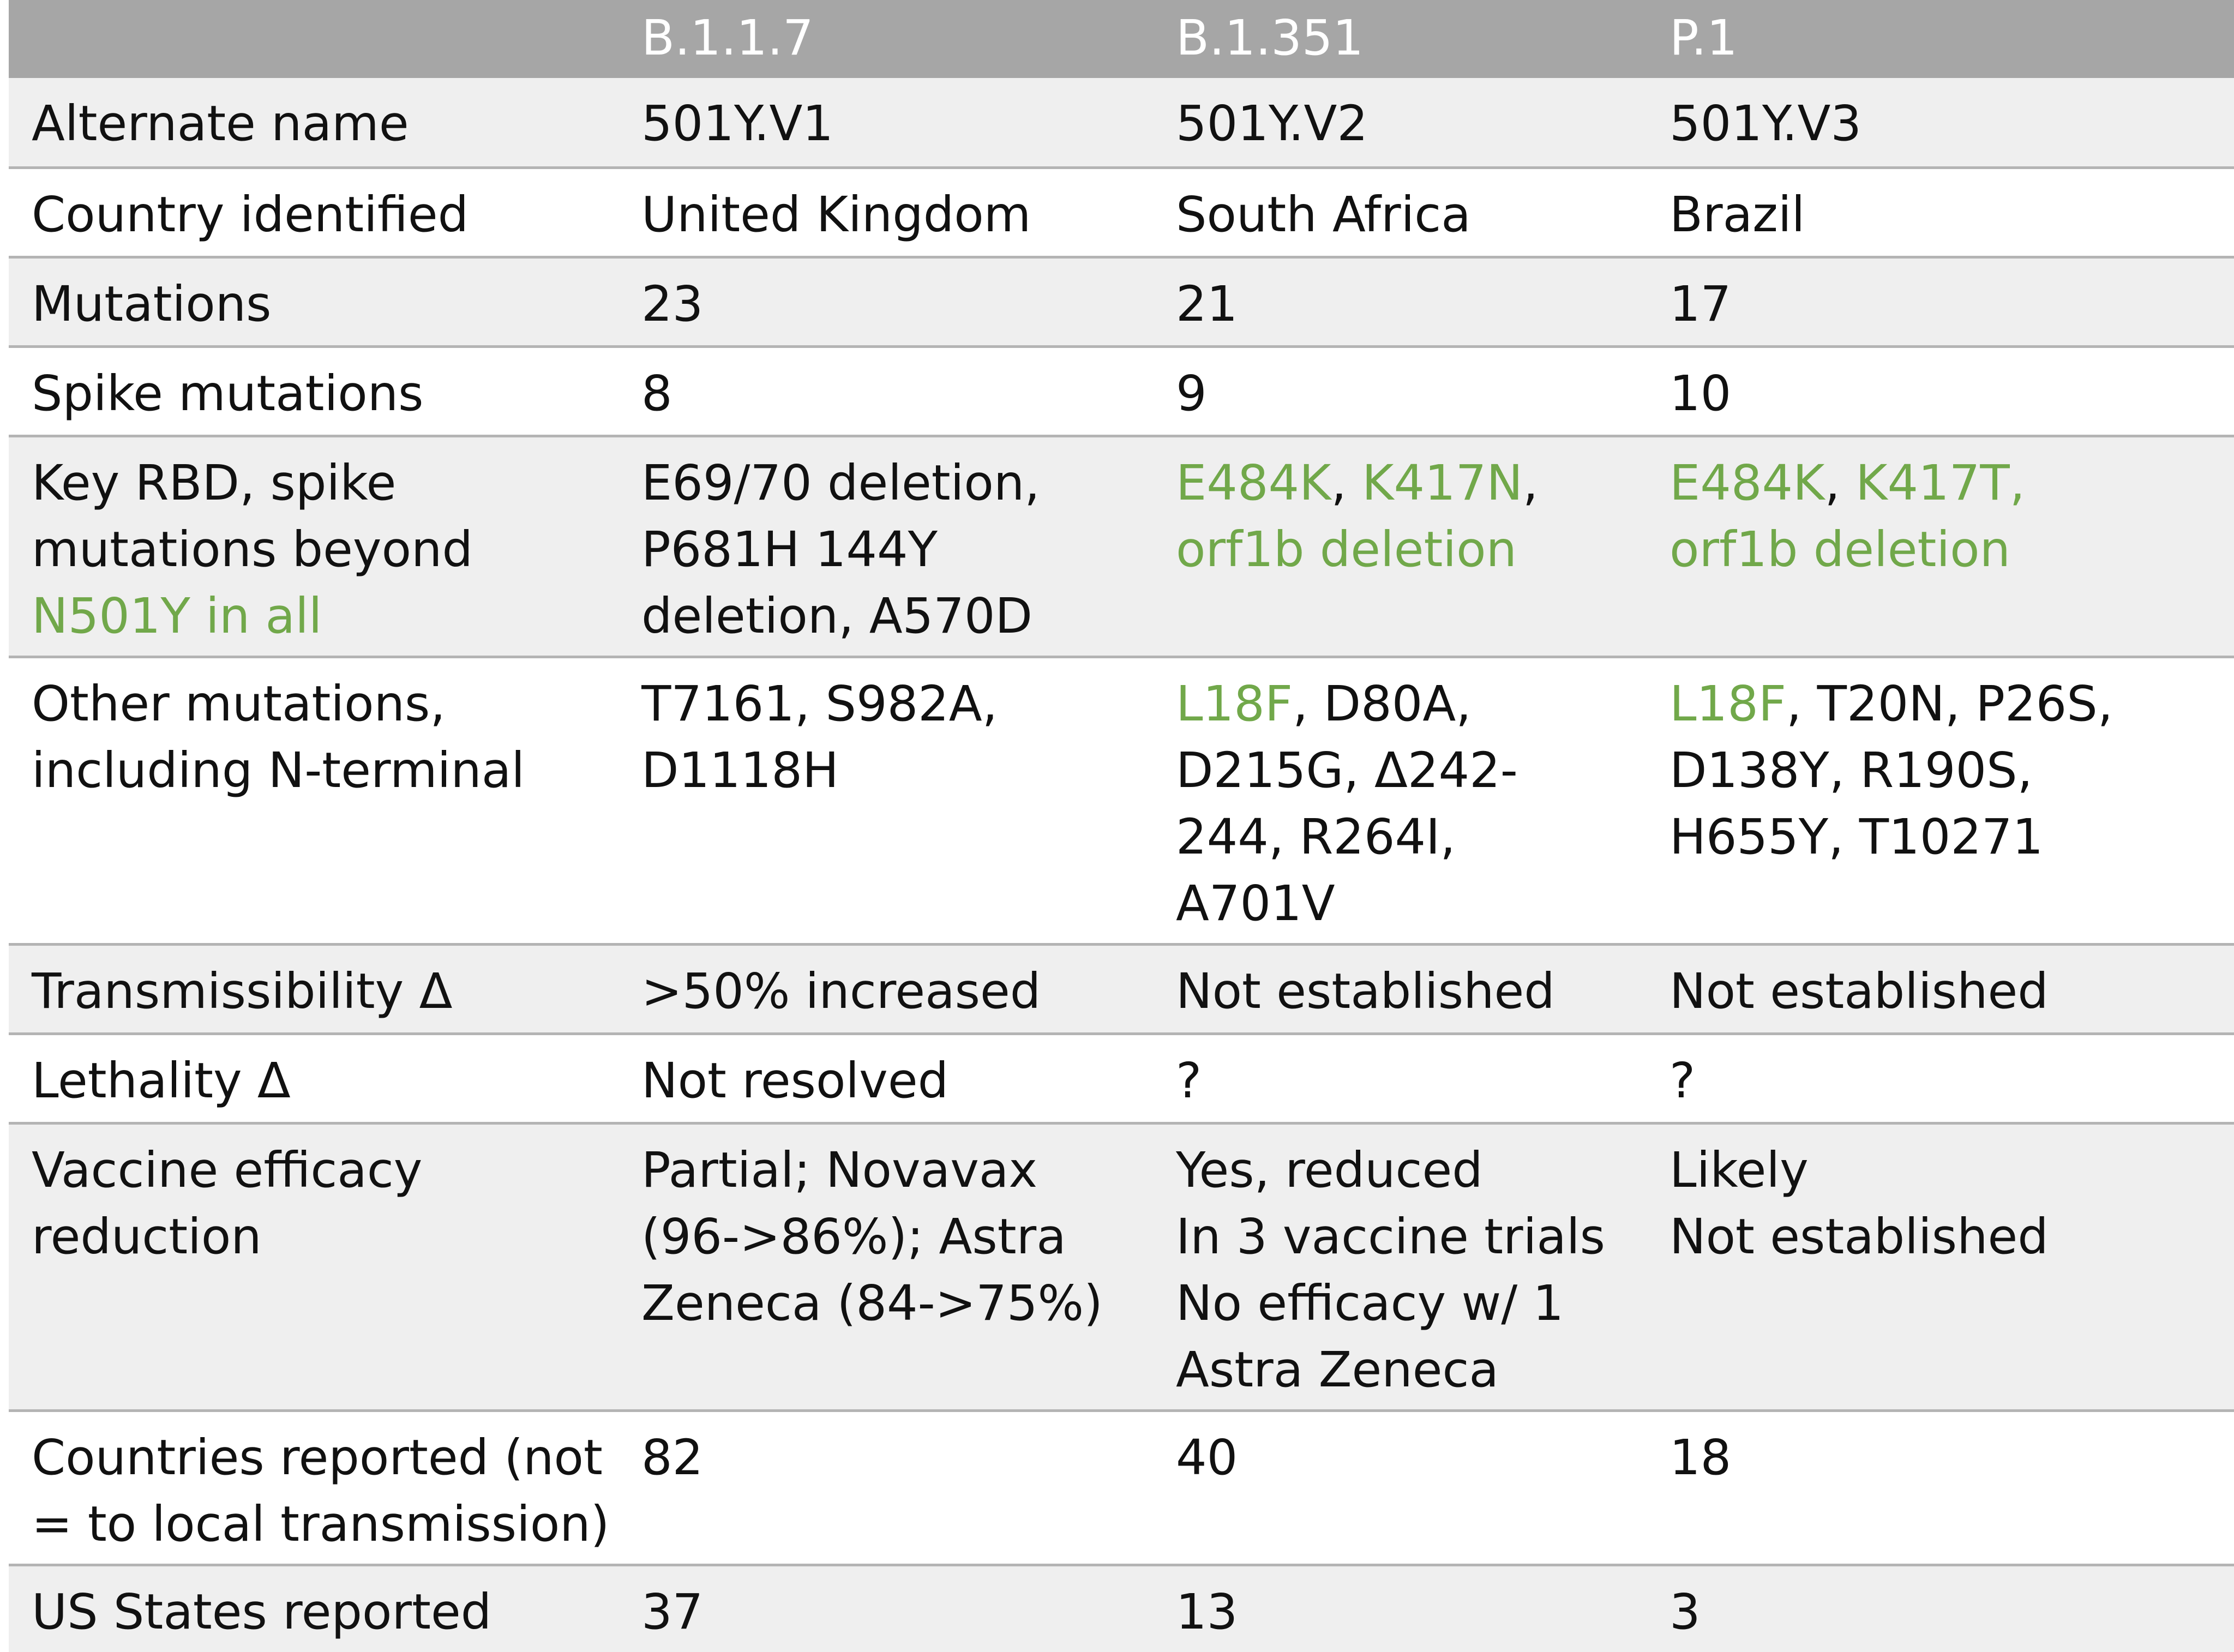  What do you see at coordinates (1423, 1488) in the screenshot?
I see `cell-b1351: 40` at bounding box center [1423, 1488].